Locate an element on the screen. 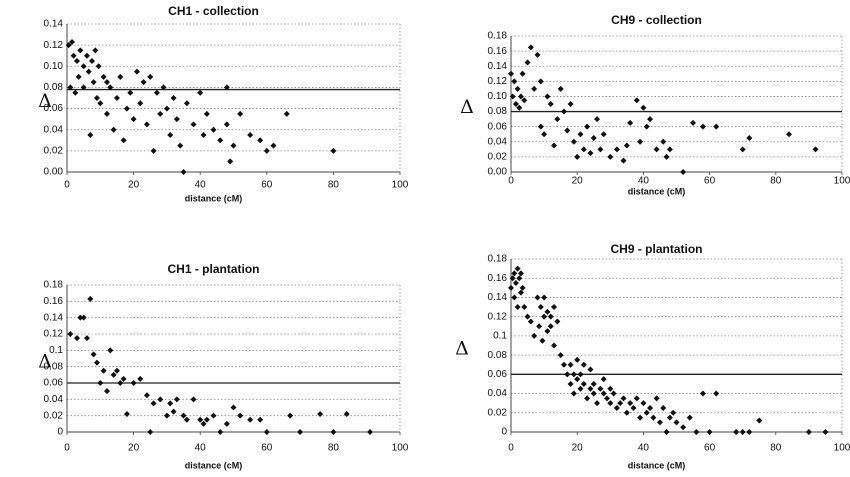  y-tick-label: 0 is located at coordinates (60, 432).